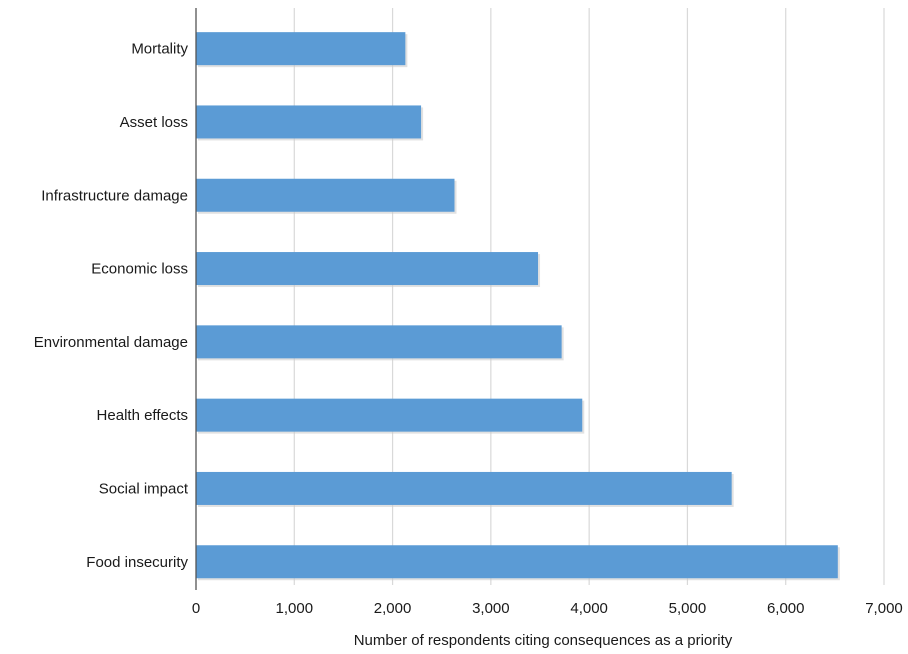  I want to click on bar-mortality, so click(300, 48).